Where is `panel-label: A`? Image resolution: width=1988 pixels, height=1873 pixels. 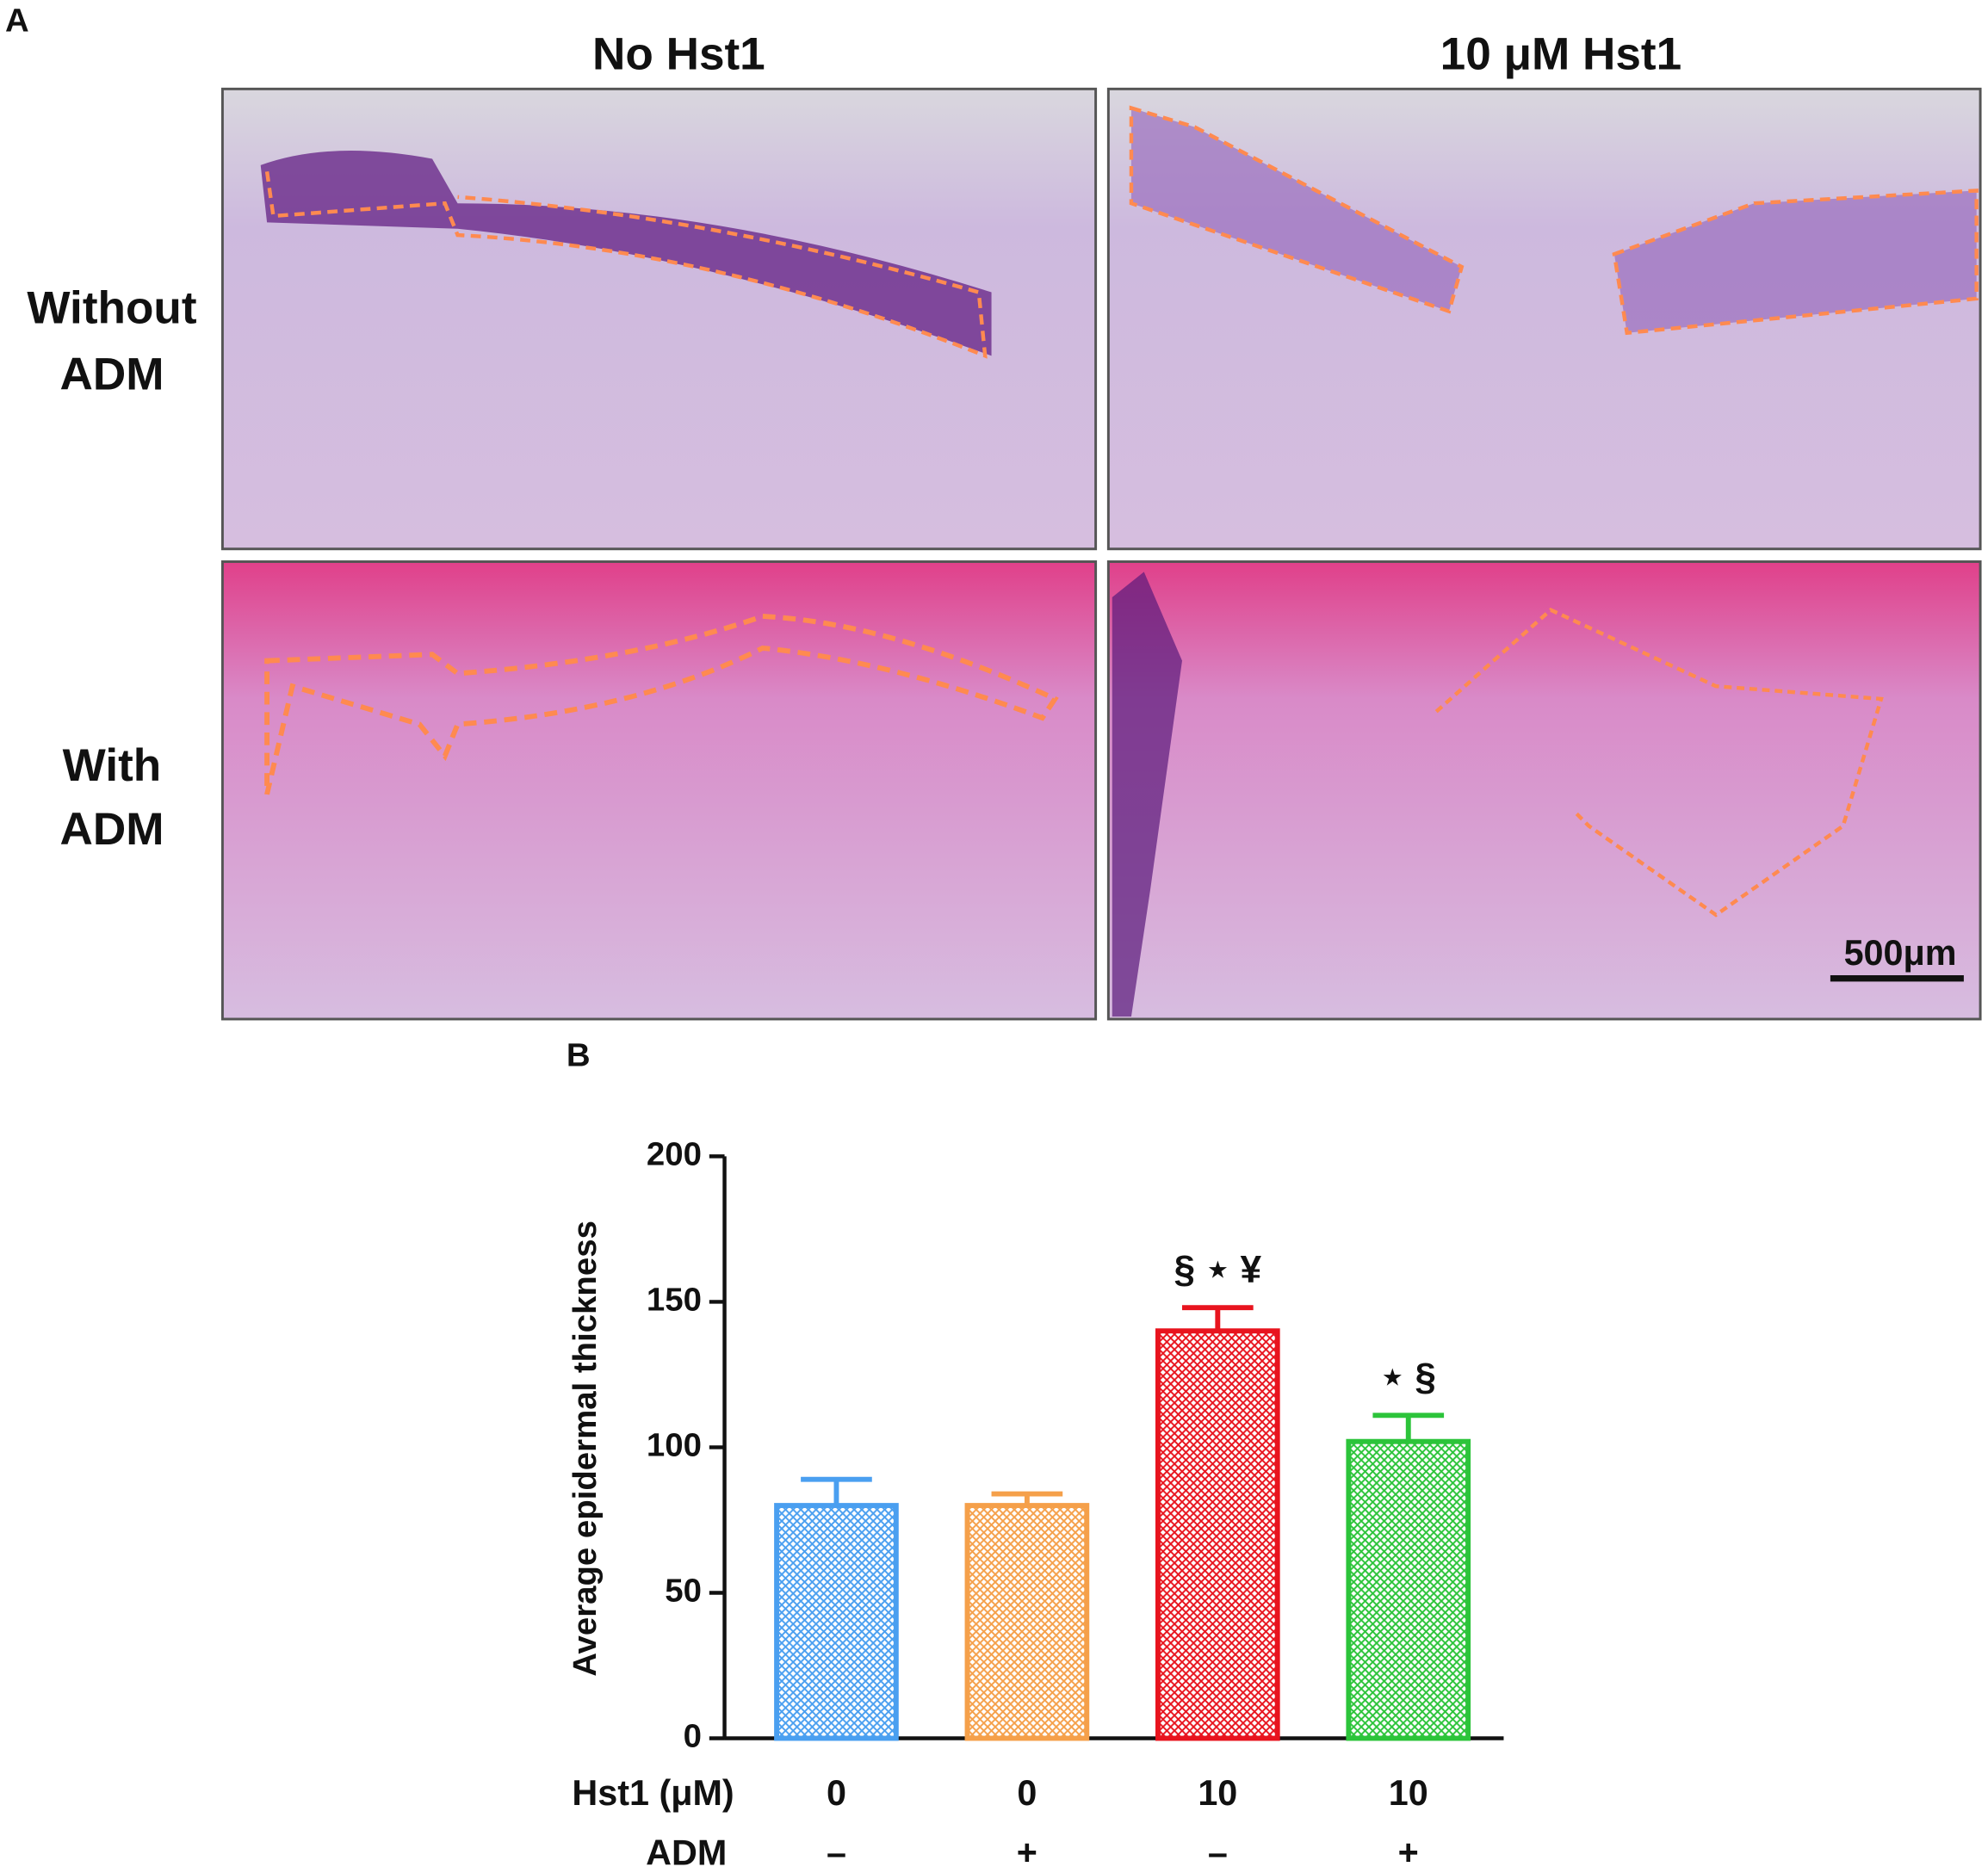 panel-label: A is located at coordinates (17, 21).